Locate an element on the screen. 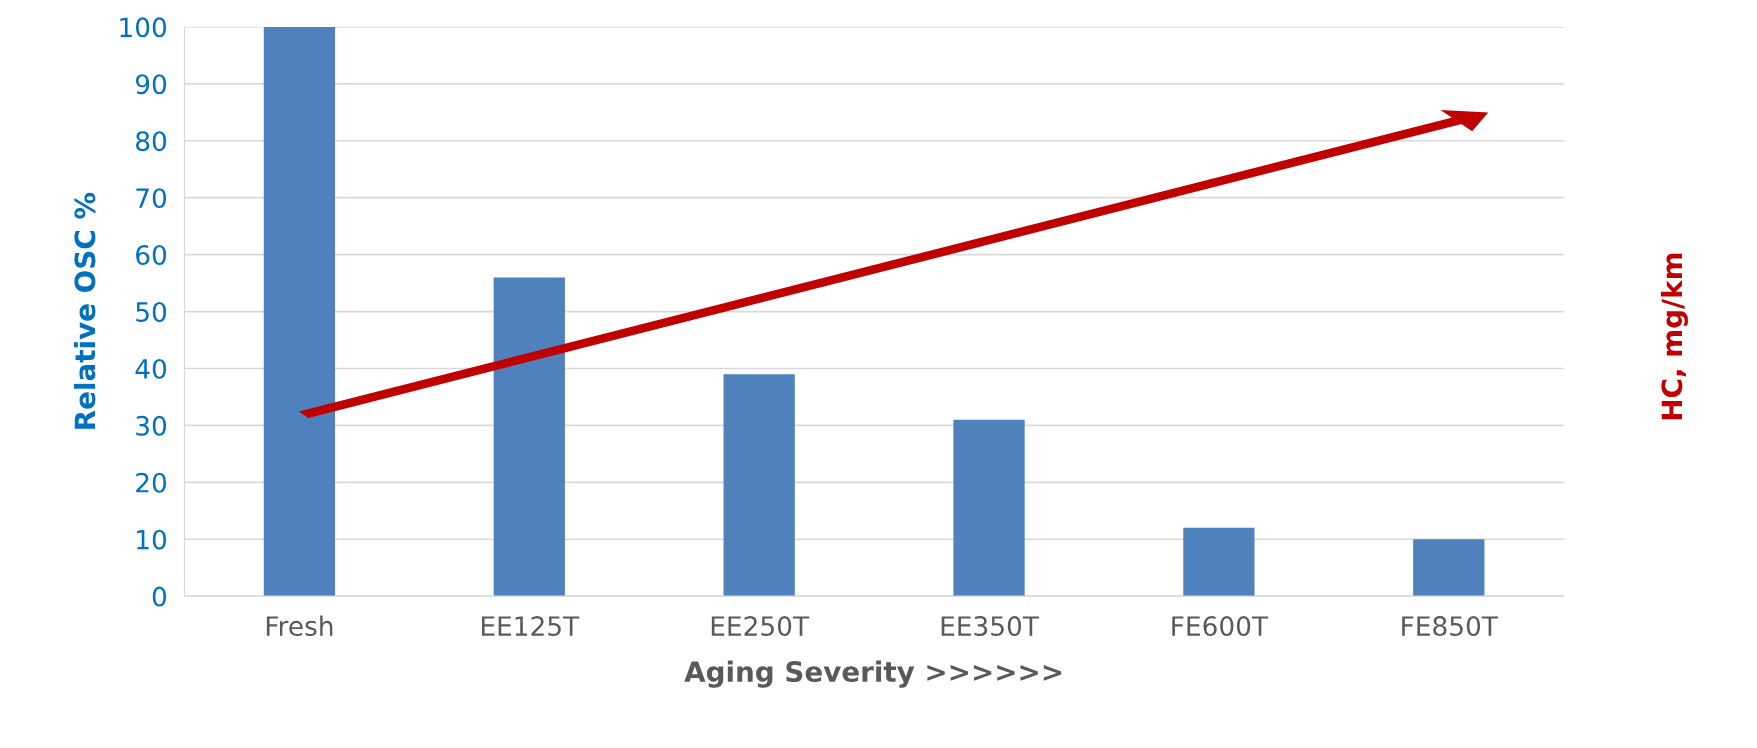 This screenshot has width=1757, height=748. y-tick-label: 60 is located at coordinates (151, 255).